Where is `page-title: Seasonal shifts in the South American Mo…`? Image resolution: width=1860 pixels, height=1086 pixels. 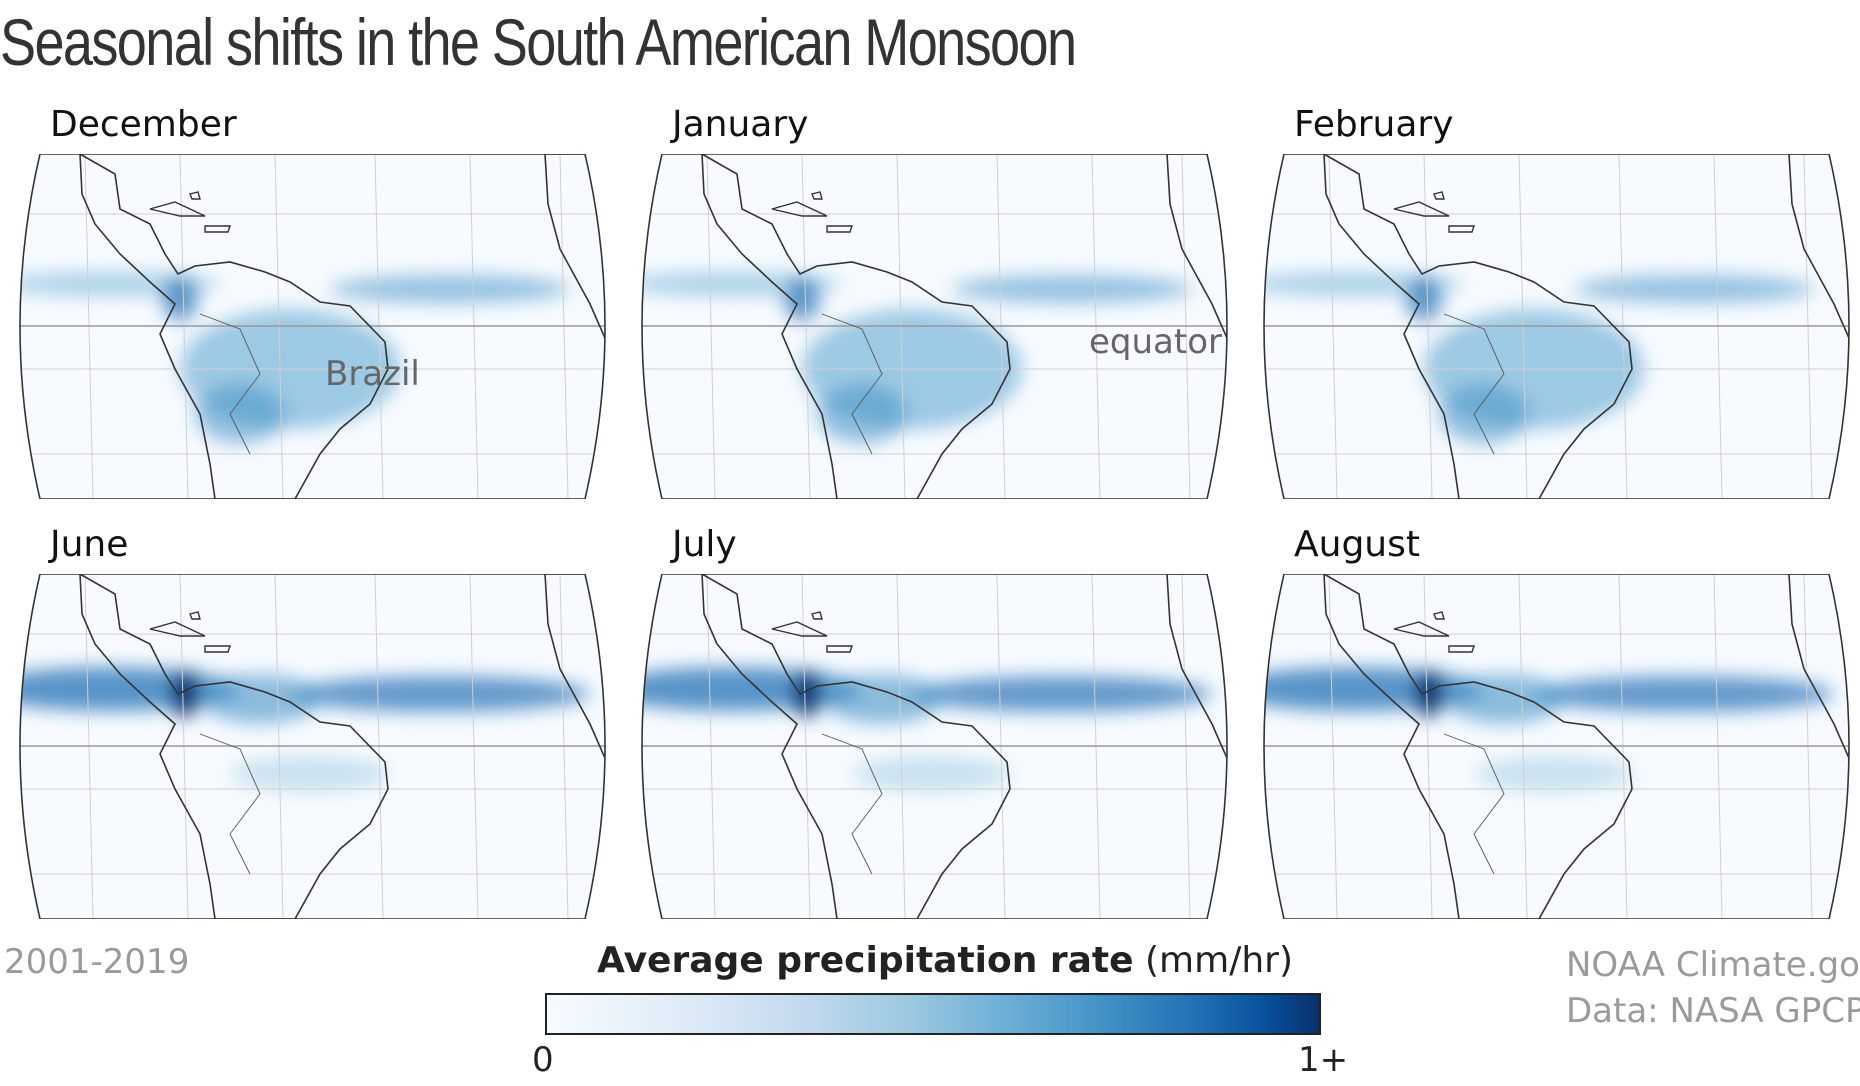 page-title: Seasonal shifts in the South American Mo… is located at coordinates (538, 42).